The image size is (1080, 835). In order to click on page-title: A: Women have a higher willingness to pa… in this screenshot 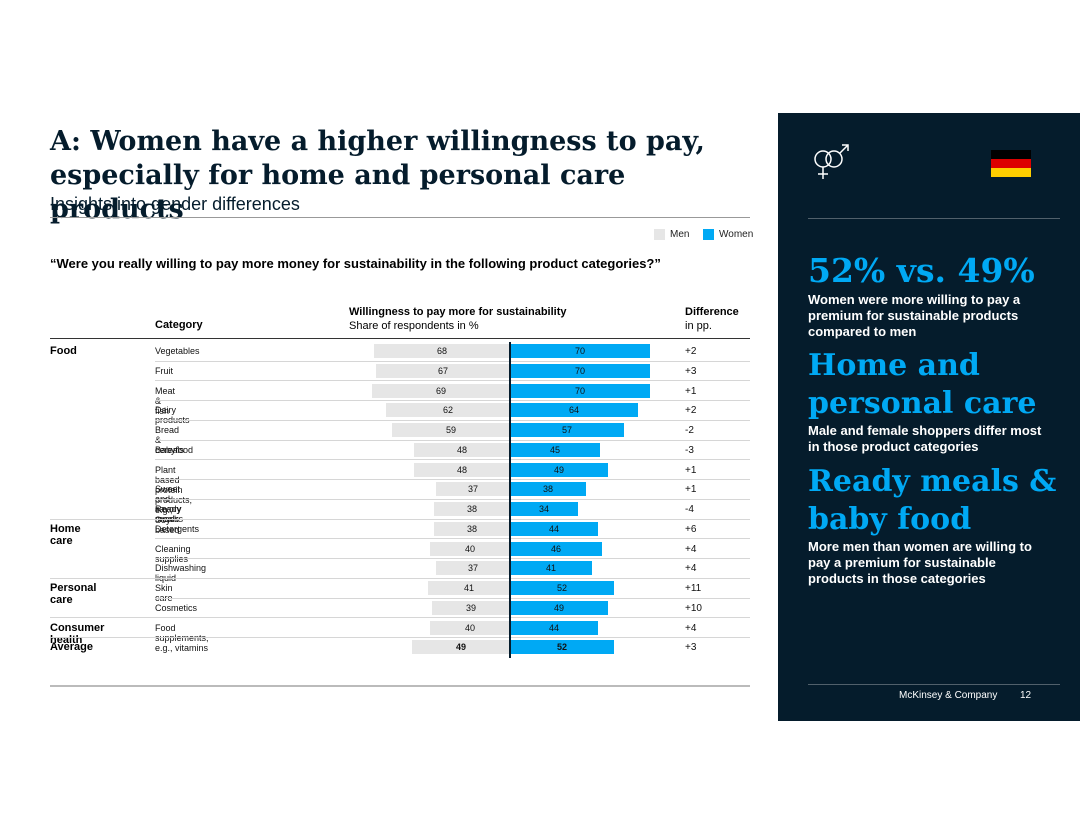, I will do `click(377, 175)`.